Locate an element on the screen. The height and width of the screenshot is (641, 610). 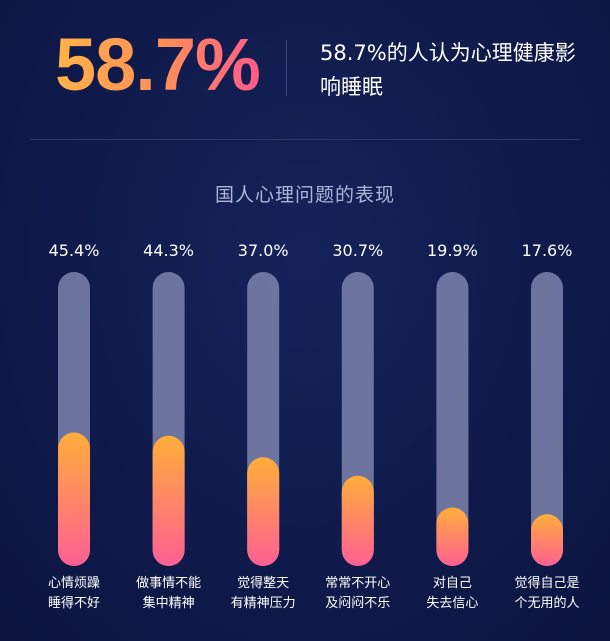
category-label-line: 睡得不好 is located at coordinates (73, 603).